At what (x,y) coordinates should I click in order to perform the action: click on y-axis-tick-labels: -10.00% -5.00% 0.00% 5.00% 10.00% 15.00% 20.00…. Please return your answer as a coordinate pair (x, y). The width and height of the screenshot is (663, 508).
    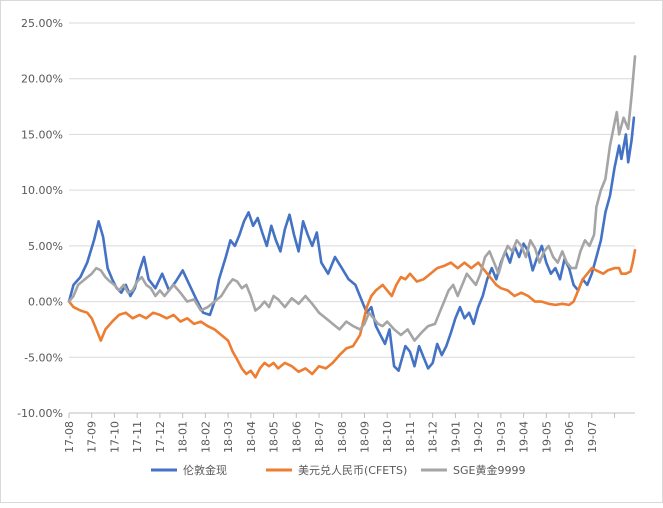
    Looking at the image, I should click on (40, 218).